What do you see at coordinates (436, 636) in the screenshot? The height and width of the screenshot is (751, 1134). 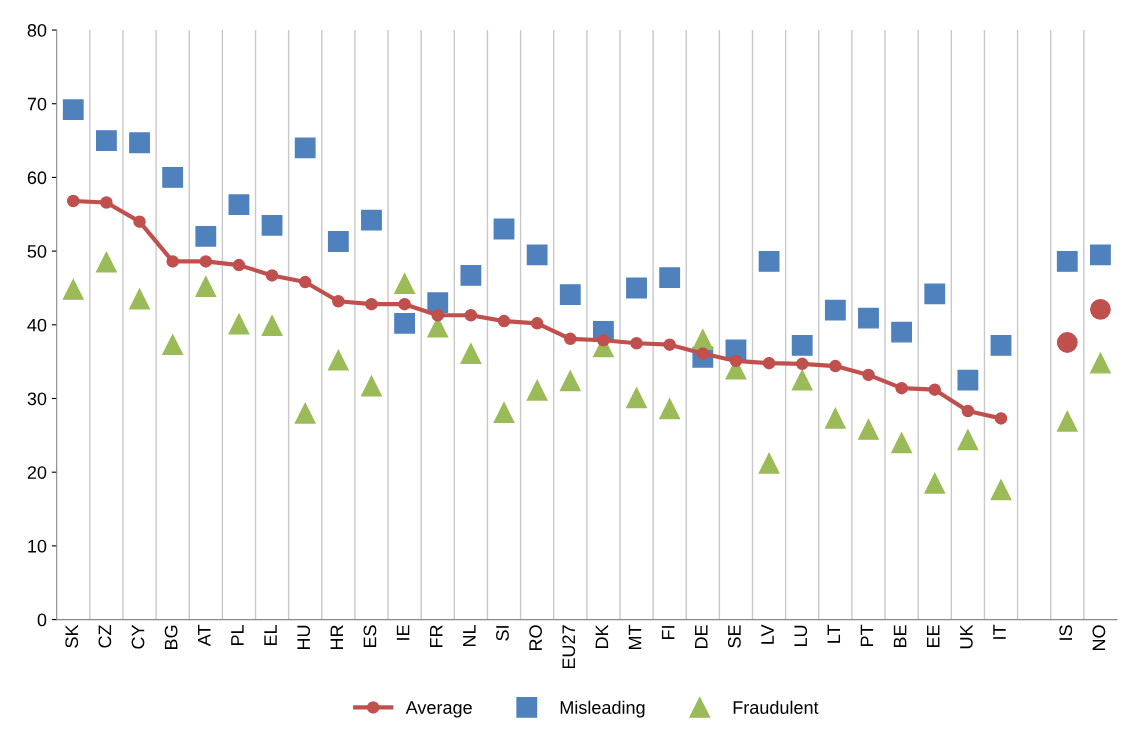 I see `x-tick-label: FR` at bounding box center [436, 636].